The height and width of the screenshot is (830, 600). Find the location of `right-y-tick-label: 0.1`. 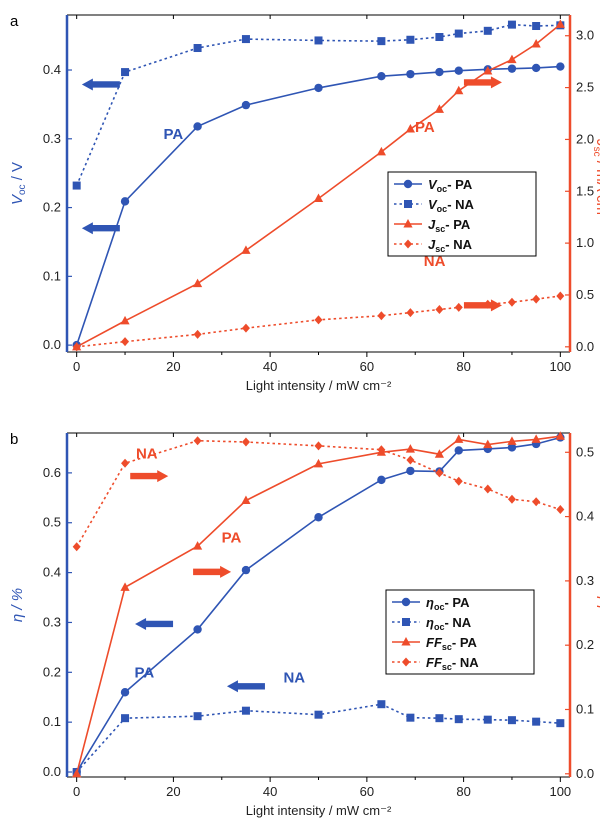

right-y-tick-label: 0.1 is located at coordinates (585, 708).